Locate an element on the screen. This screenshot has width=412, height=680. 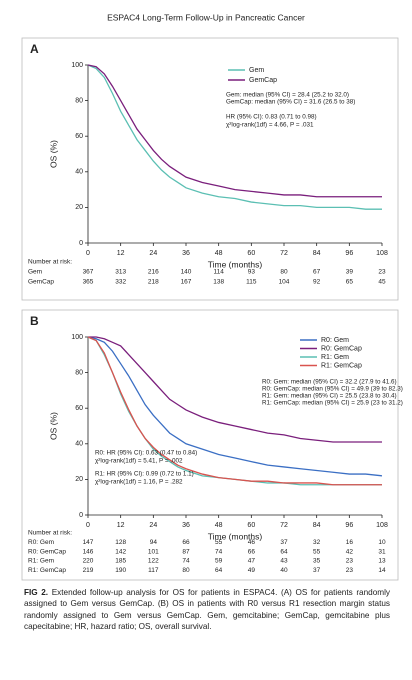
annotation: R1: HR (95% CI): 0.99 (0.72 to 1.1) is located at coordinates (144, 474).